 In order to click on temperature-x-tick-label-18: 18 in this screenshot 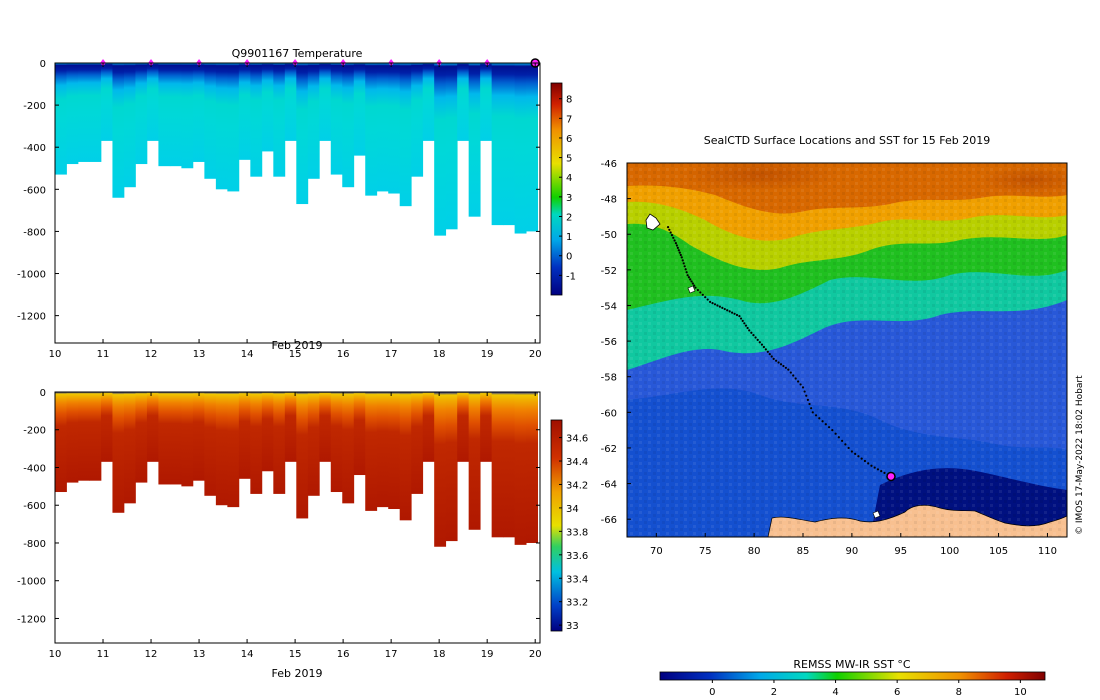, I will do `click(439, 354)`.